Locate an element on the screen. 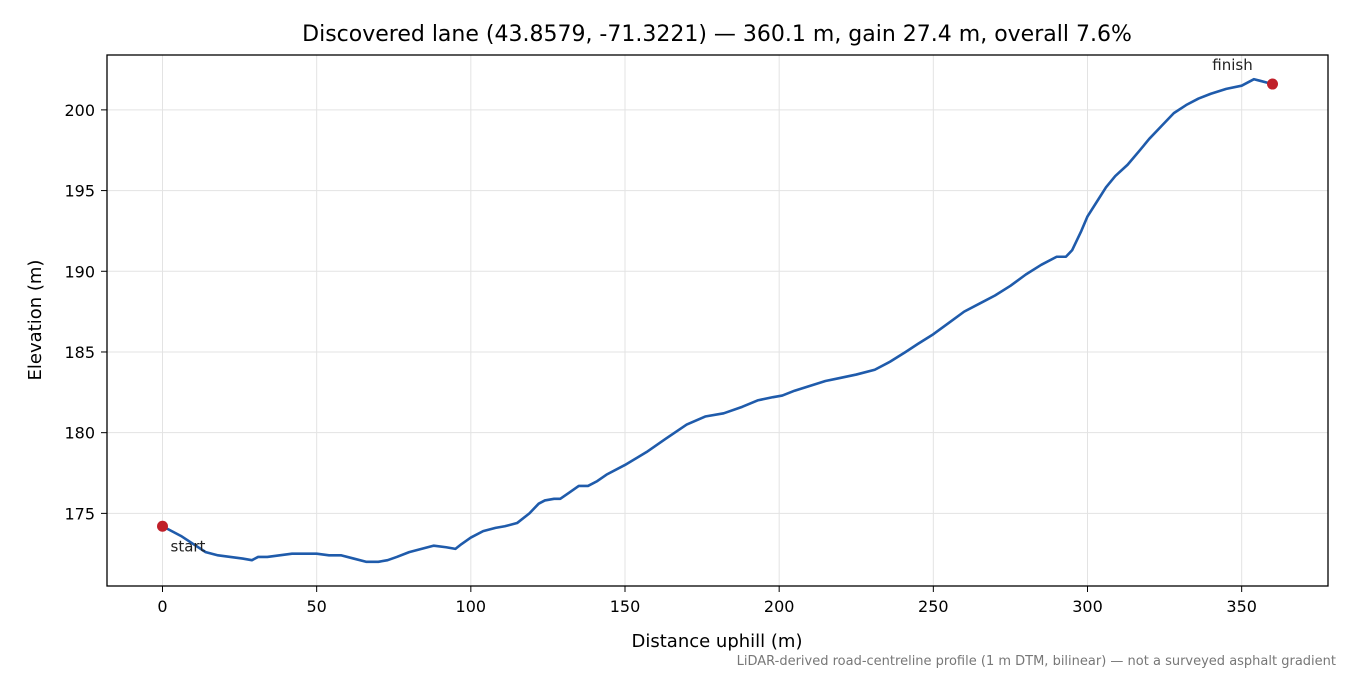 Image resolution: width=1350 pixels, height=675 pixels. y-tick-label: 175 is located at coordinates (79, 513).